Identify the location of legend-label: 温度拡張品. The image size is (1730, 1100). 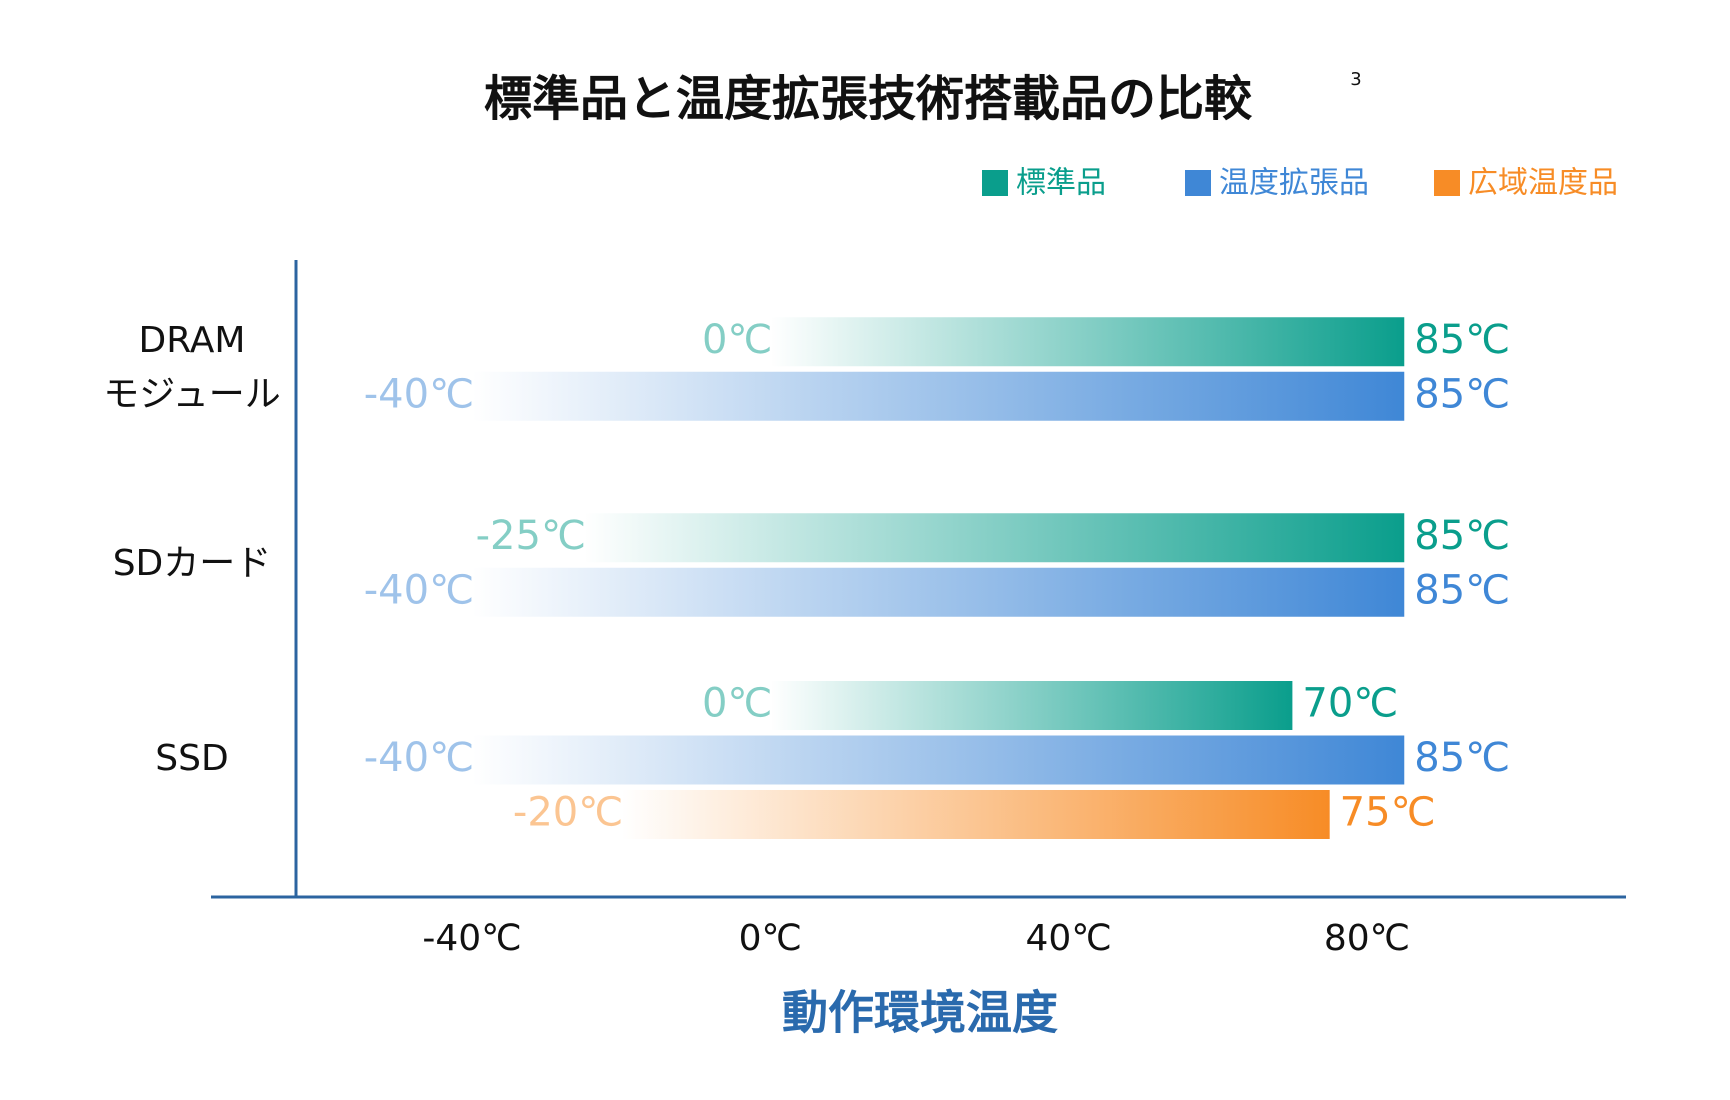
(1294, 183).